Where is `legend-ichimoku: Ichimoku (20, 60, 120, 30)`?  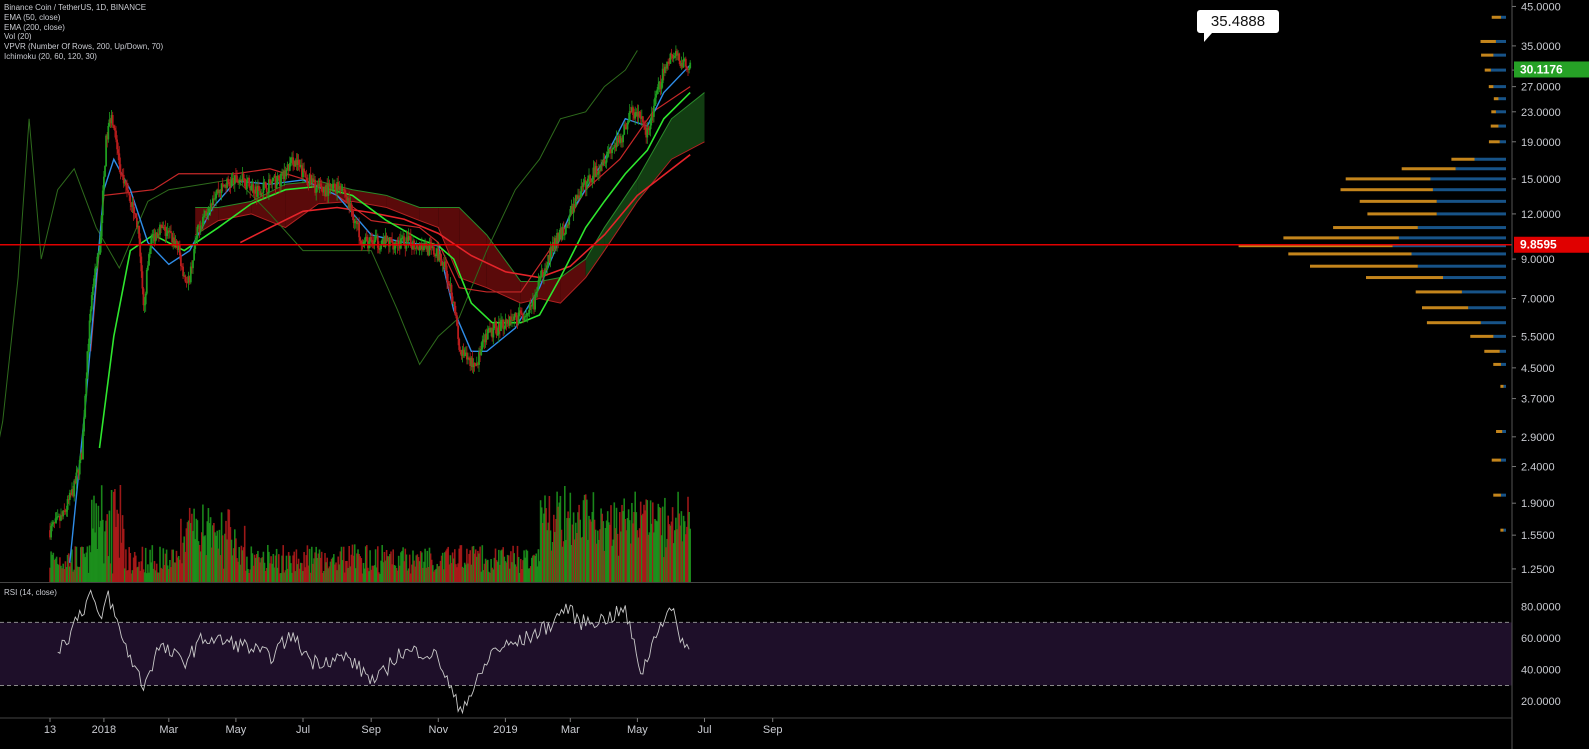 legend-ichimoku: Ichimoku (20, 60, 120, 30) is located at coordinates (50, 56).